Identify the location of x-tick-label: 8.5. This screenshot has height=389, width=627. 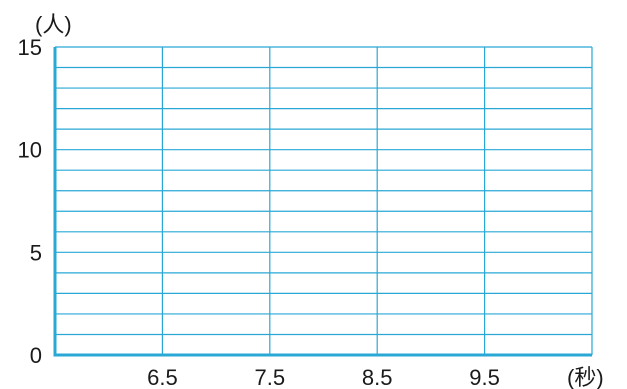
(377, 377).